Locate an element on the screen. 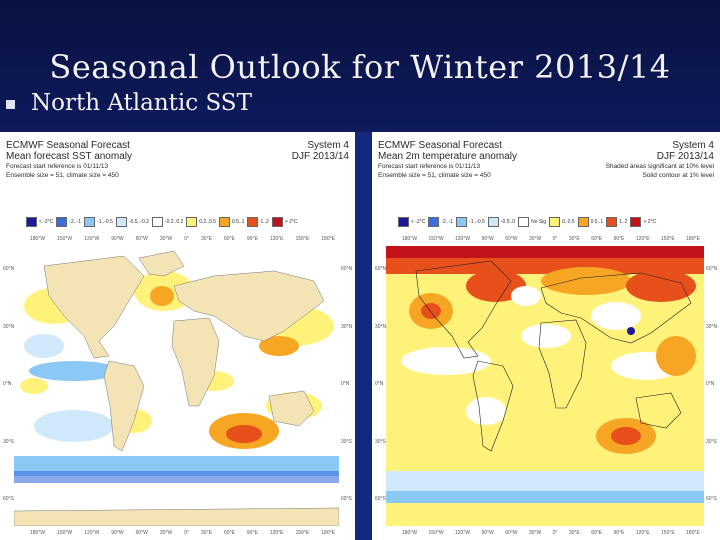  slide-title: Seasonal Outlook for Winter 2013/14 is located at coordinates (360, 67).